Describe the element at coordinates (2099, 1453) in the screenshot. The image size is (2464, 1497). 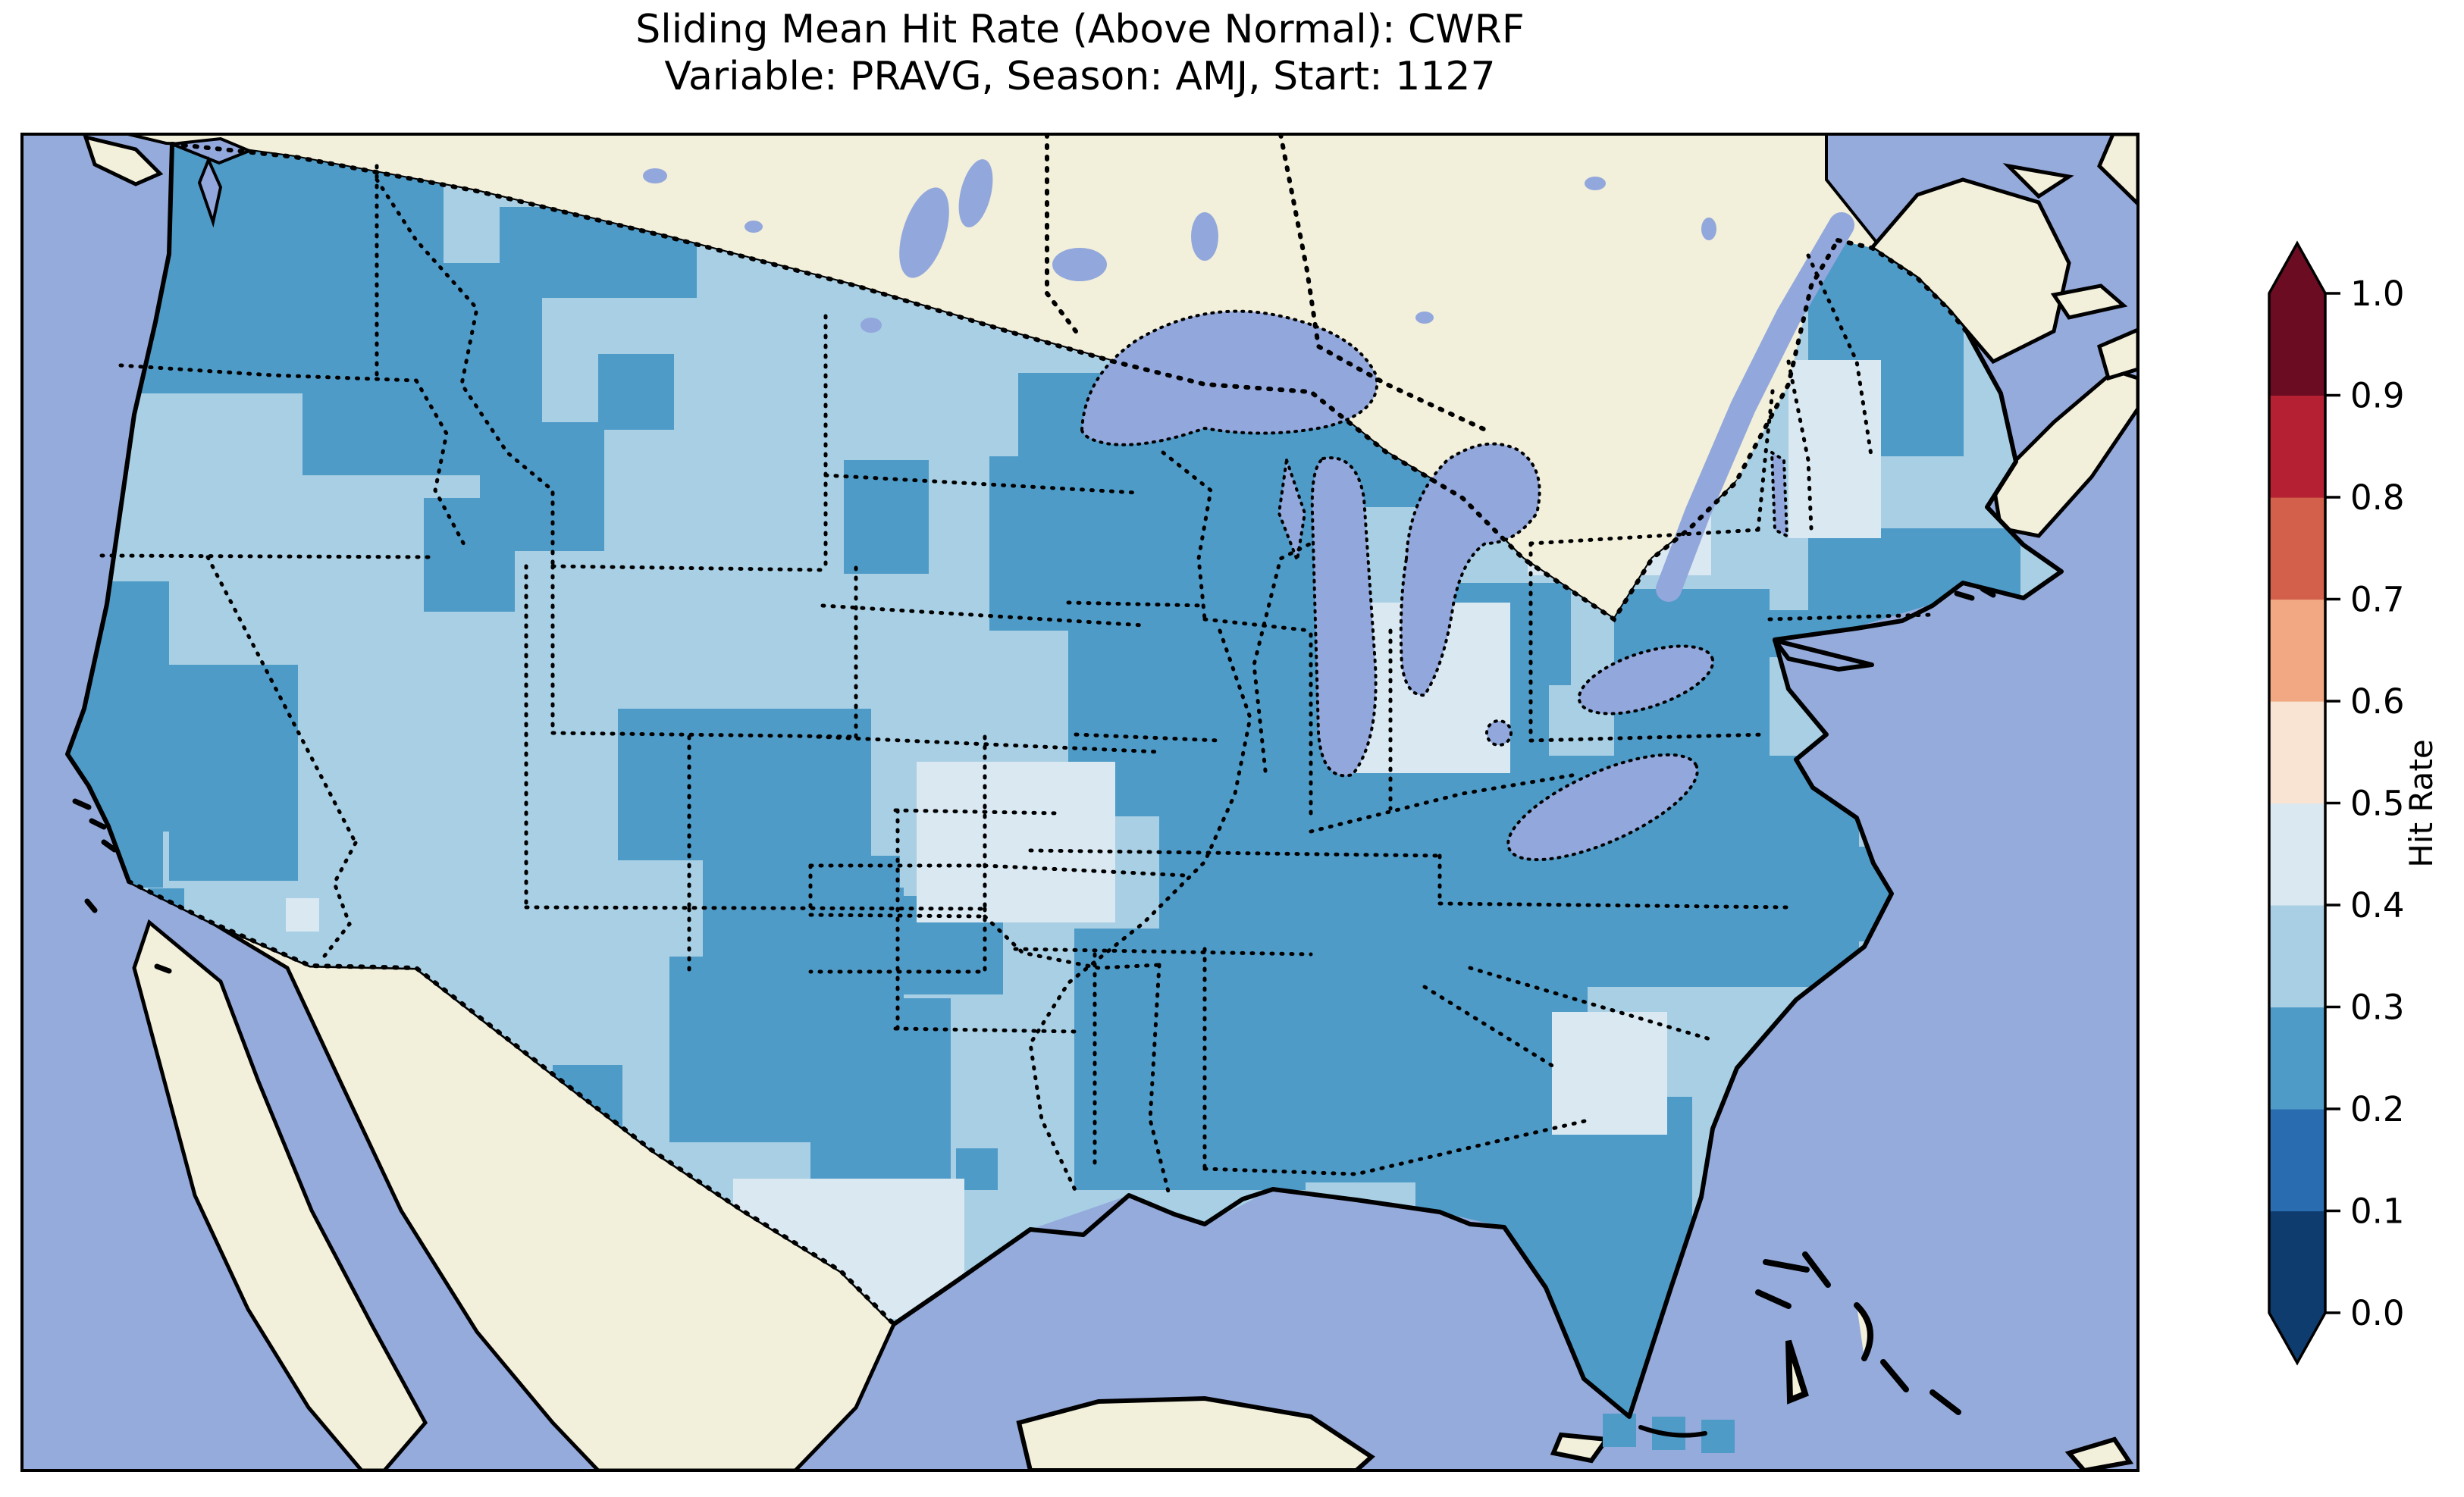
I see `island-bottom-right` at that location.